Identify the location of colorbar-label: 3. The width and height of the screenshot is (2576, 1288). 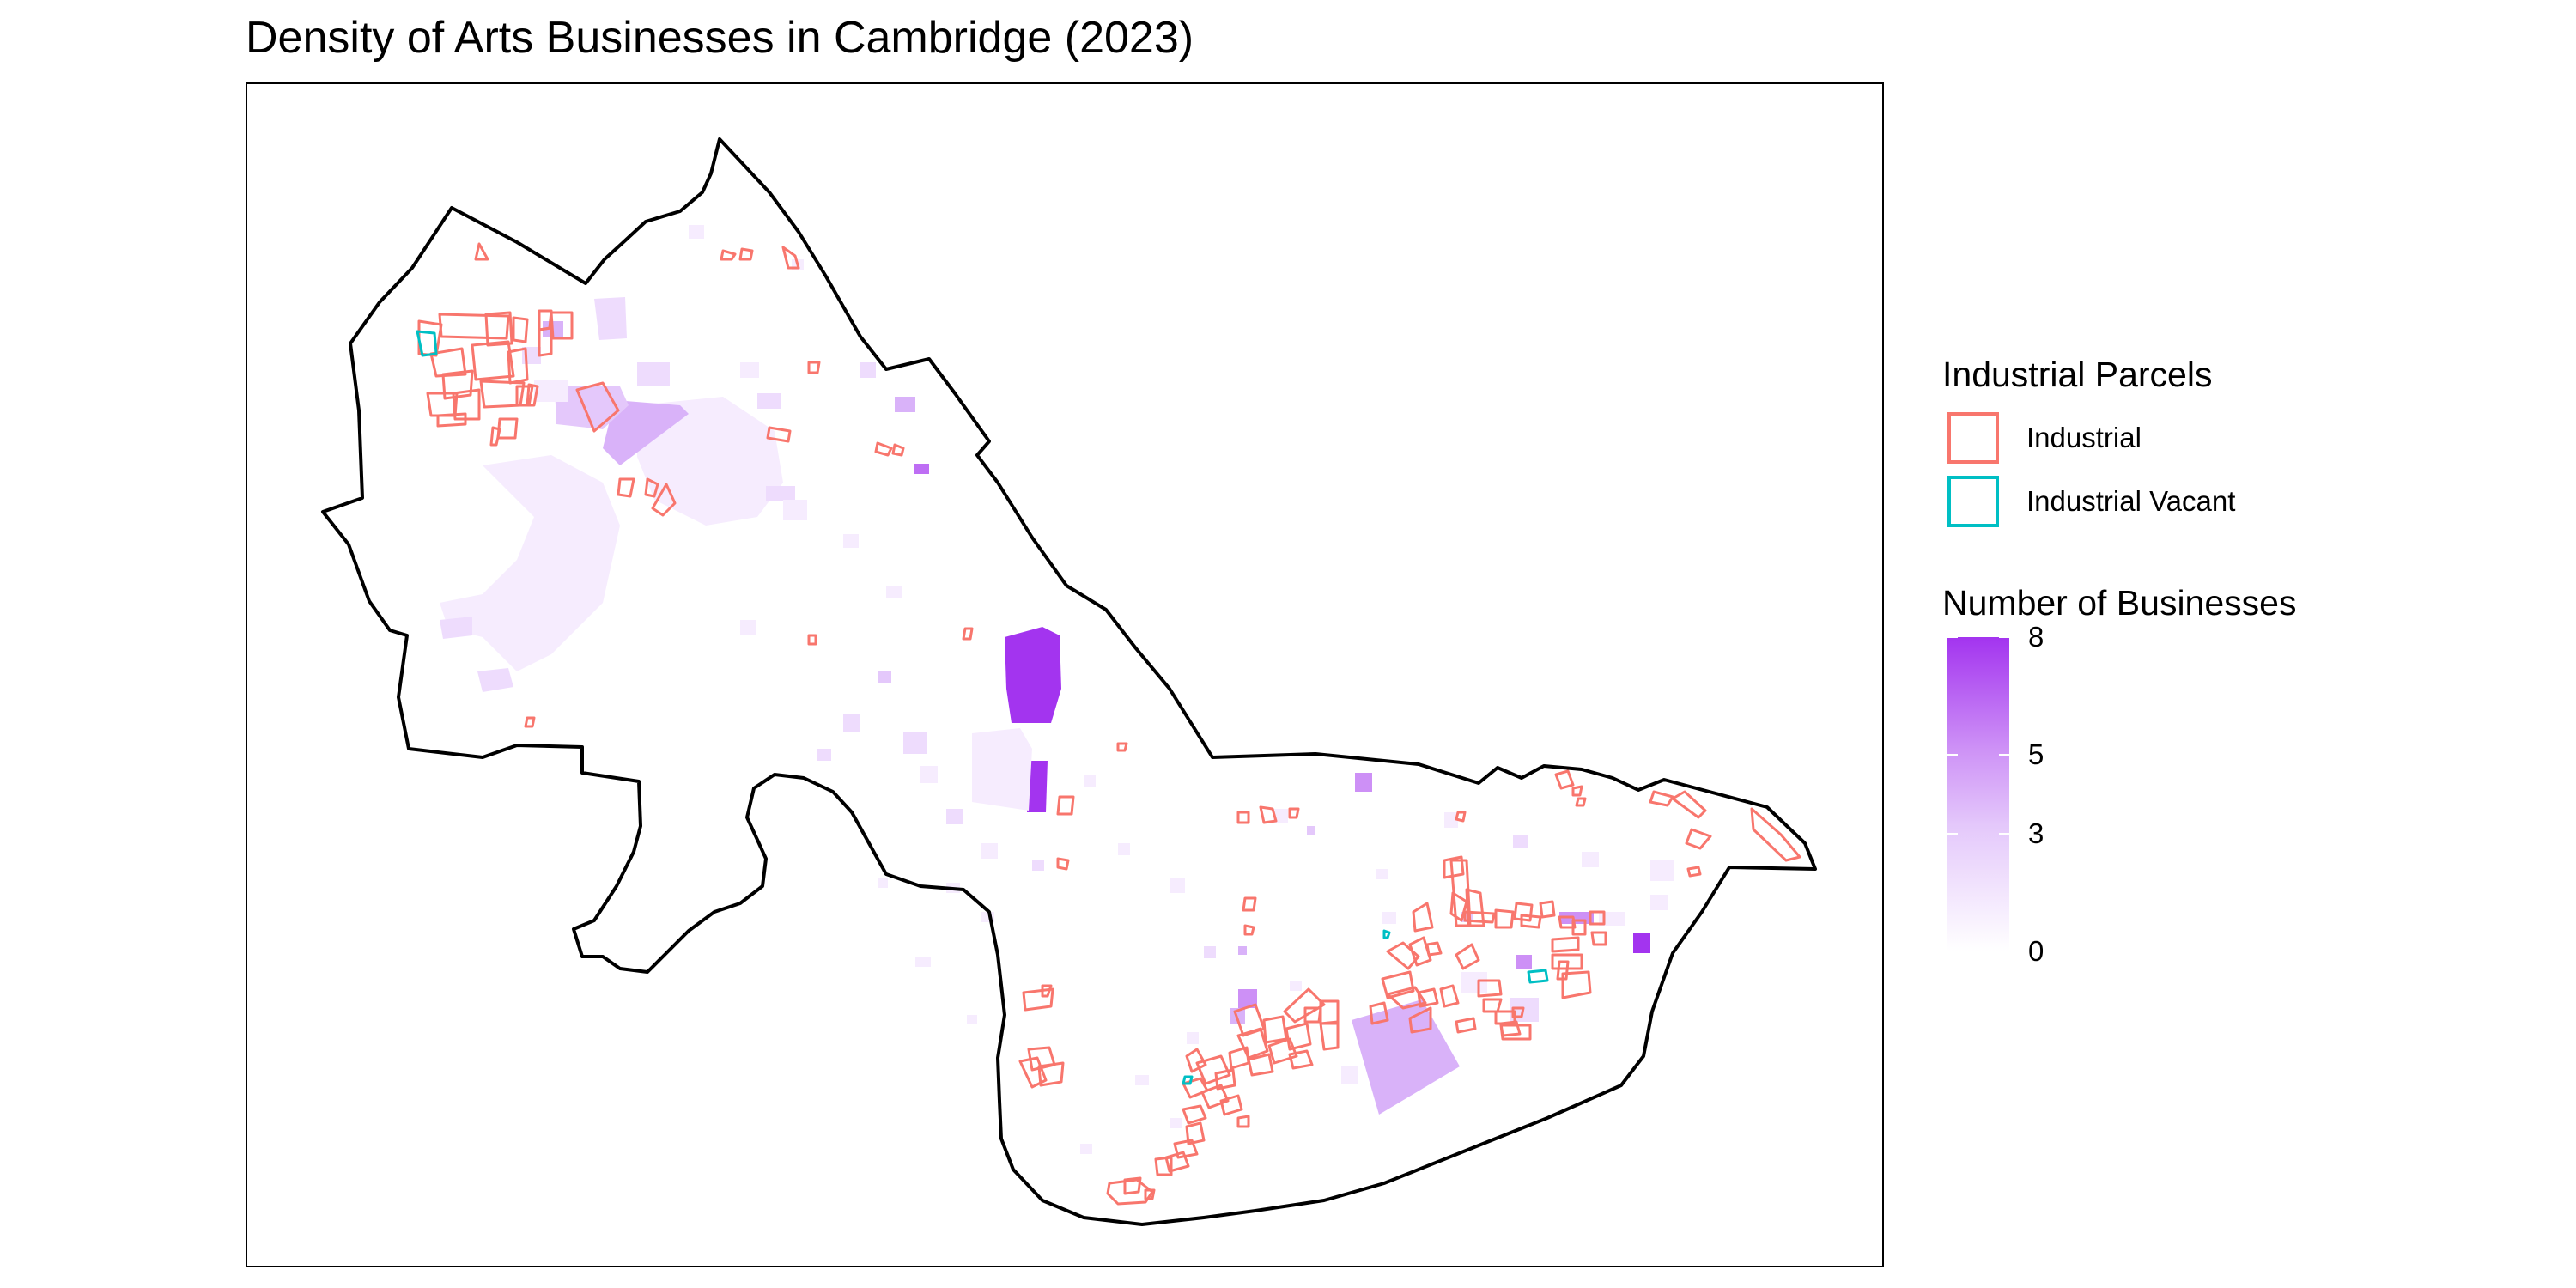
(2036, 833).